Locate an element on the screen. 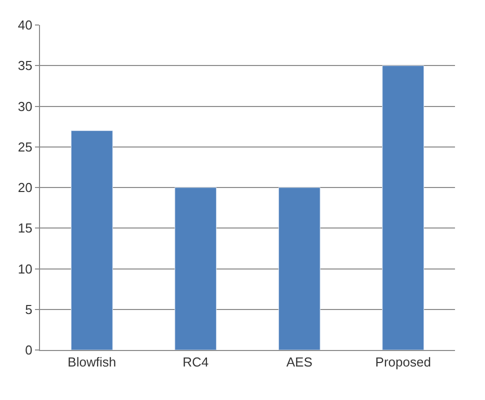  y-tick-label: 15 is located at coordinates (25, 228).